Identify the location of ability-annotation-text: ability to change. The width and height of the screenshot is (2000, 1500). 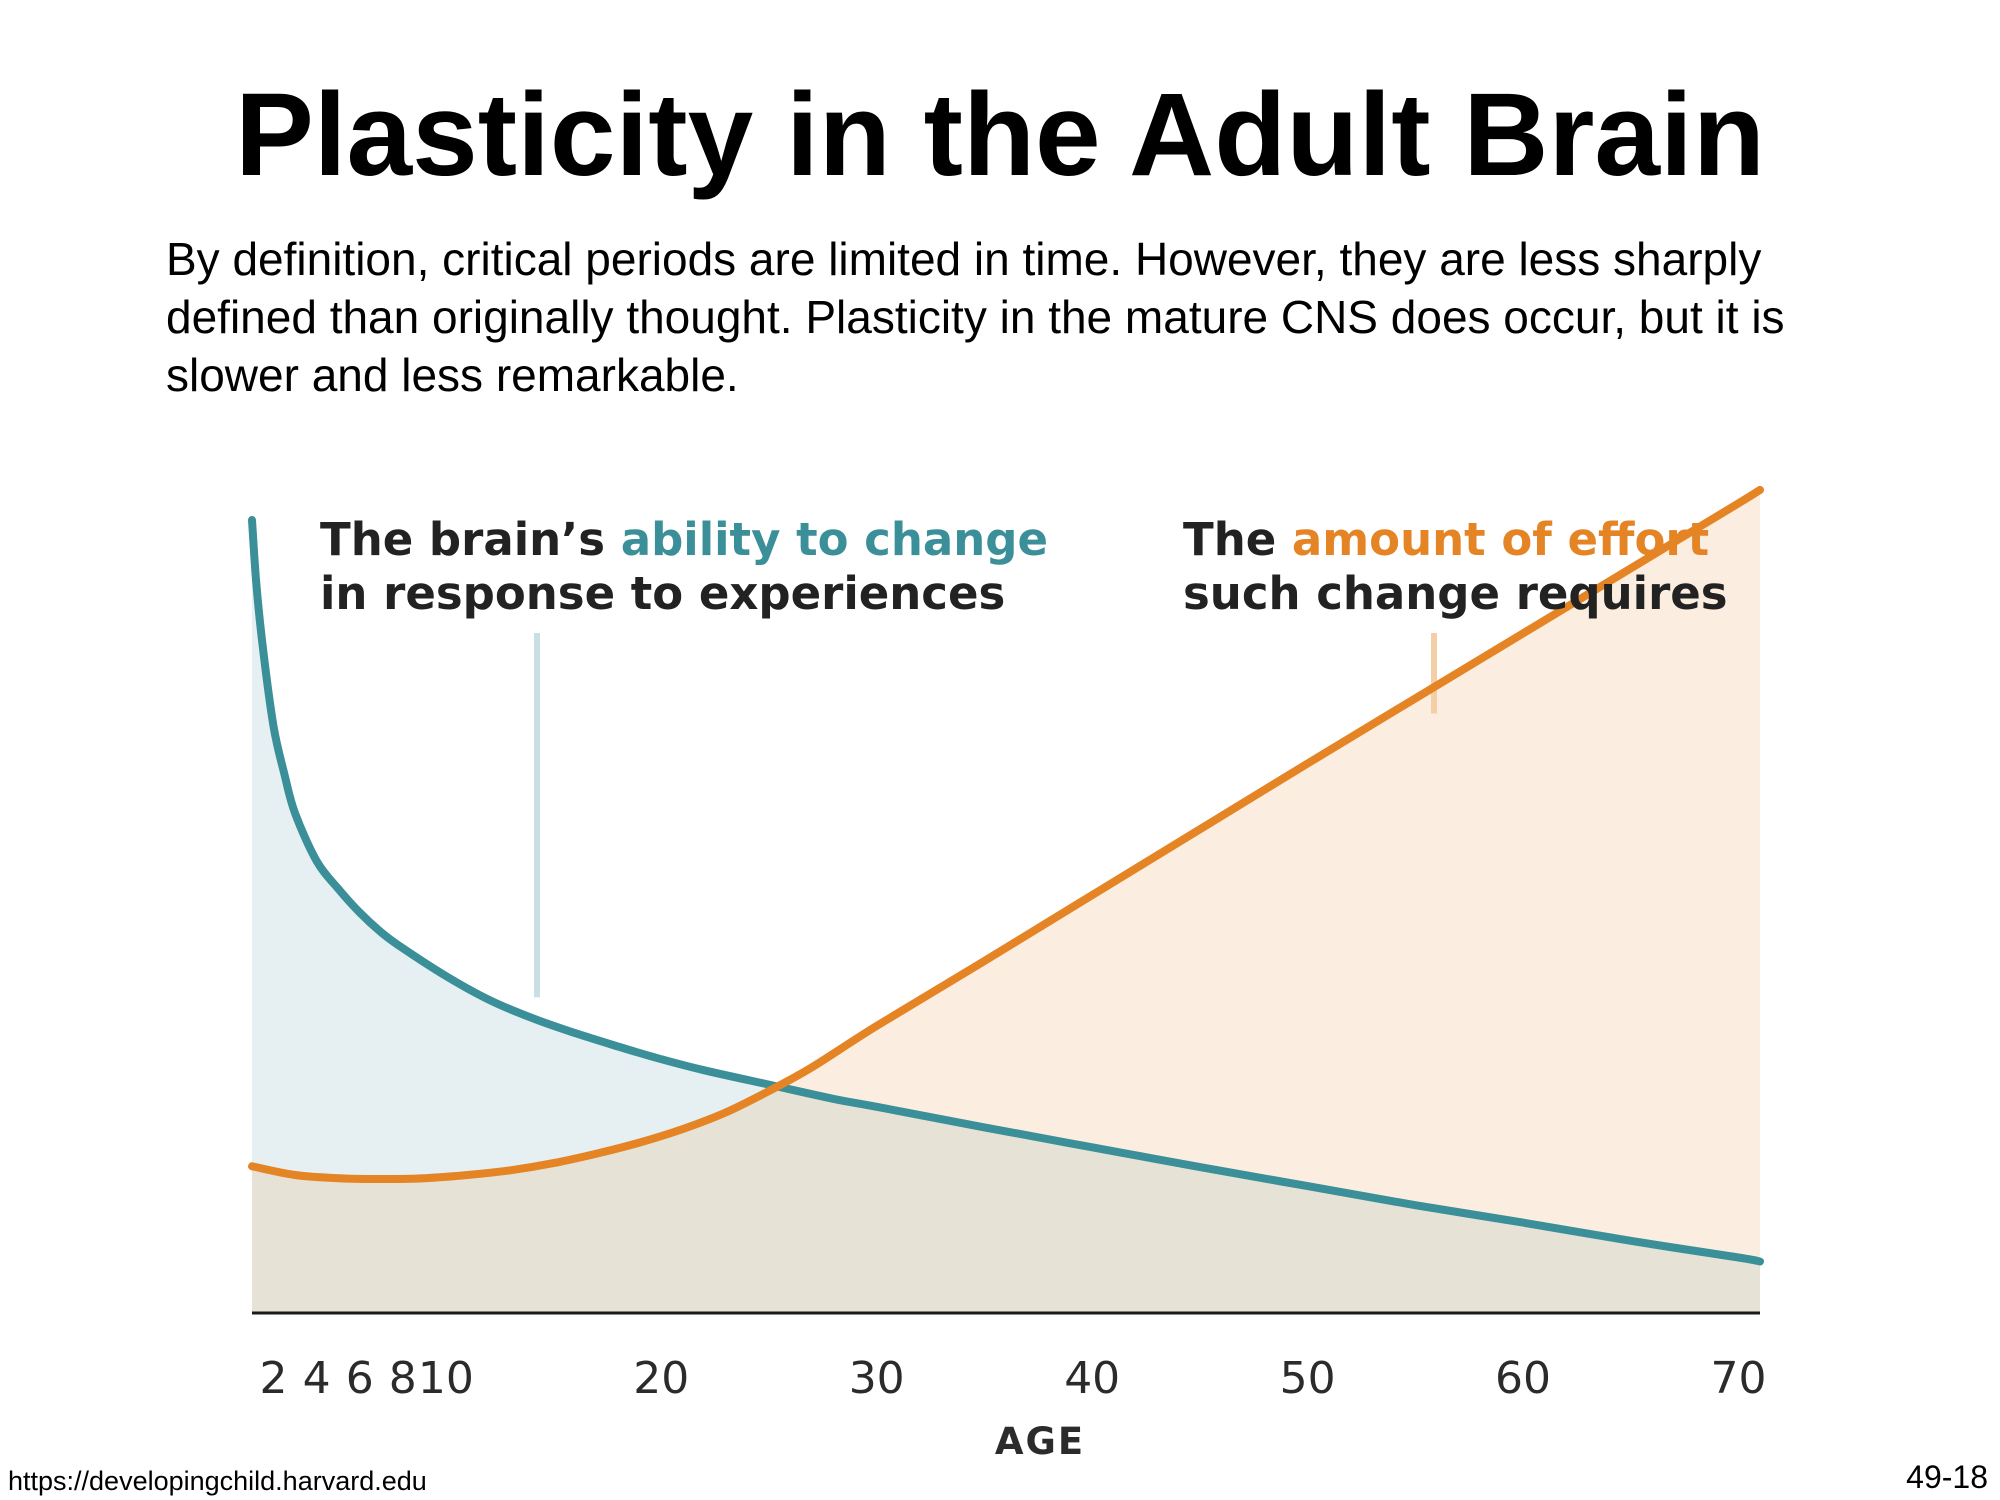
(834, 539).